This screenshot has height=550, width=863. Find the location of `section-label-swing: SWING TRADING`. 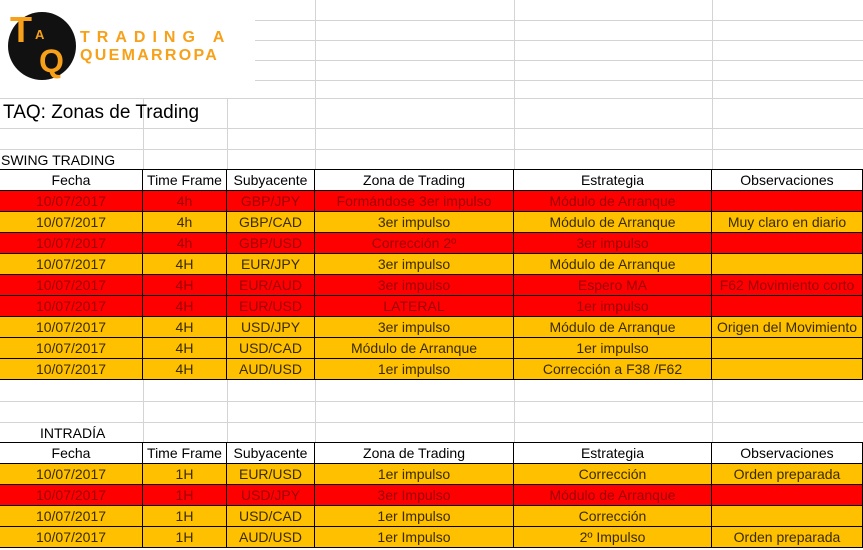

section-label-swing: SWING TRADING is located at coordinates (58, 160).